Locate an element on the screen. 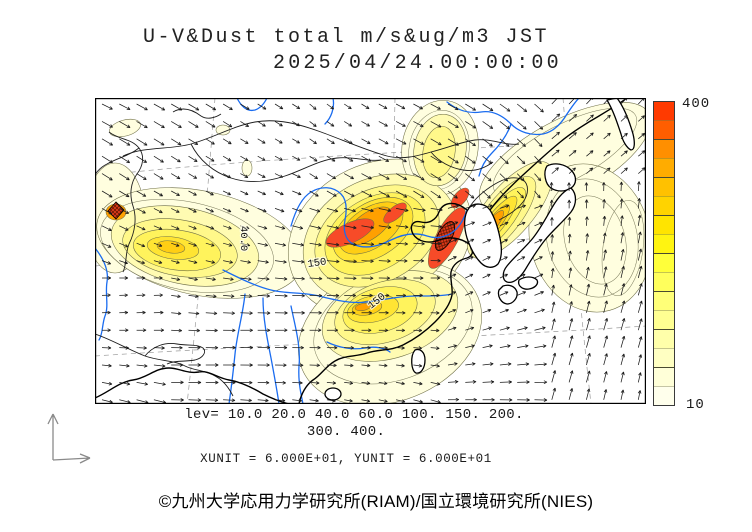  contour-value-label: 150 is located at coordinates (317, 263).